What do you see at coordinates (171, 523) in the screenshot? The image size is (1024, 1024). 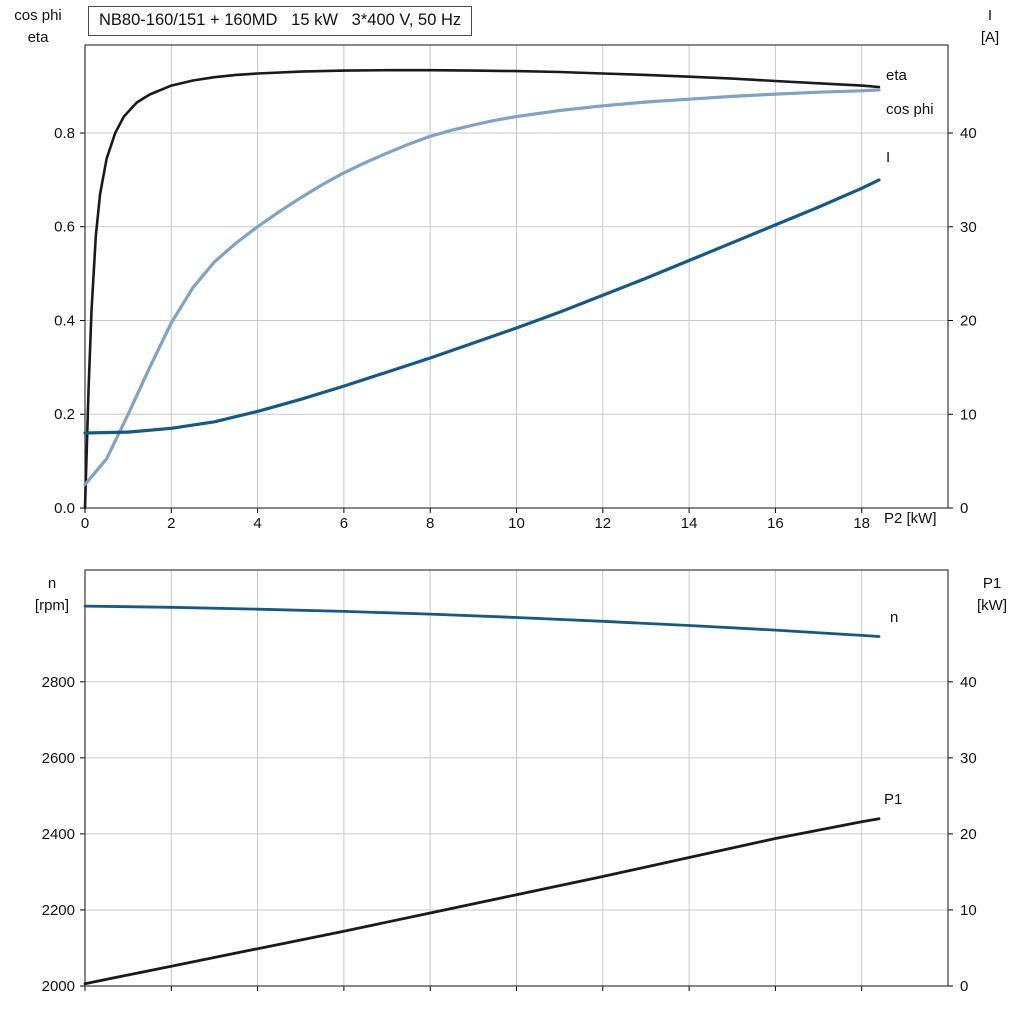 I see `x-tick-label: 2` at bounding box center [171, 523].